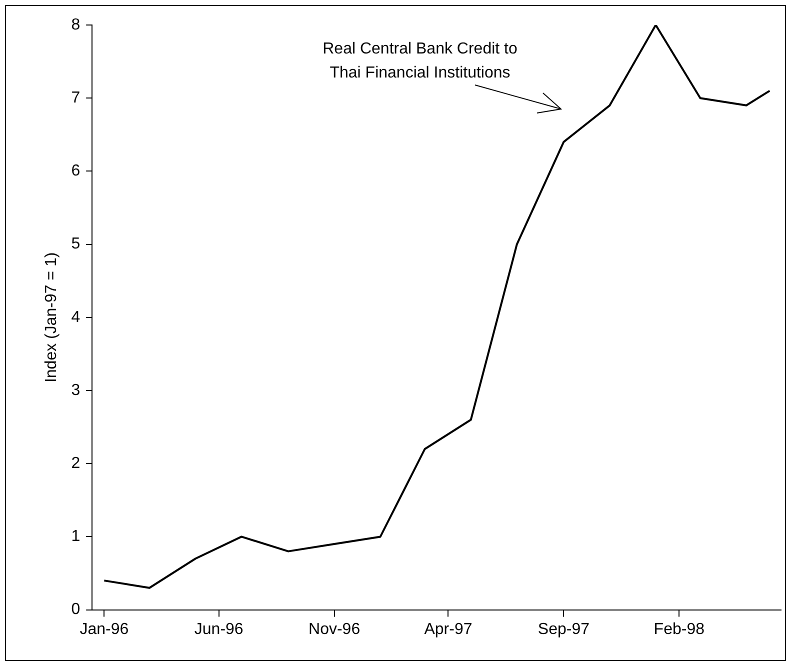 This screenshot has height=671, width=797. I want to click on x-tick-label: Nov-96, so click(334, 629).